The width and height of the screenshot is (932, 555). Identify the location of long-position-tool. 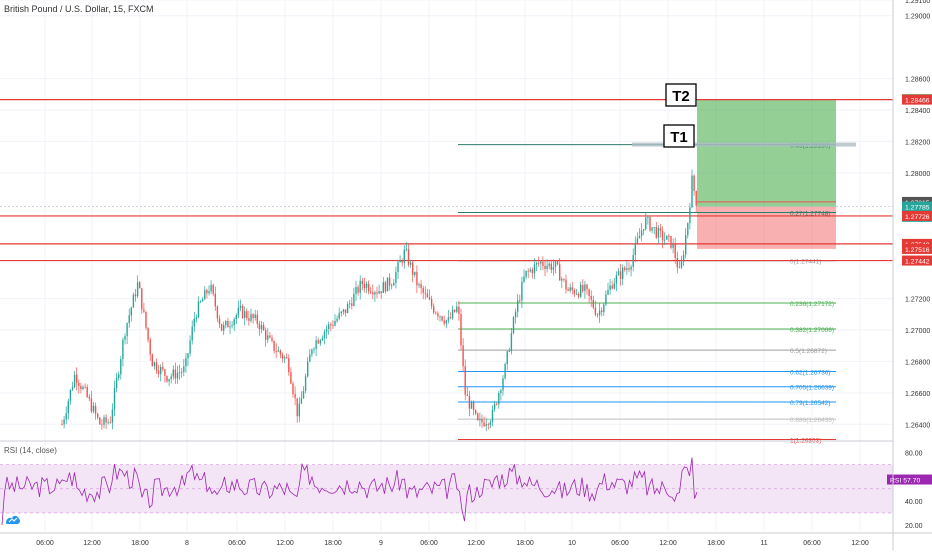
(766, 174).